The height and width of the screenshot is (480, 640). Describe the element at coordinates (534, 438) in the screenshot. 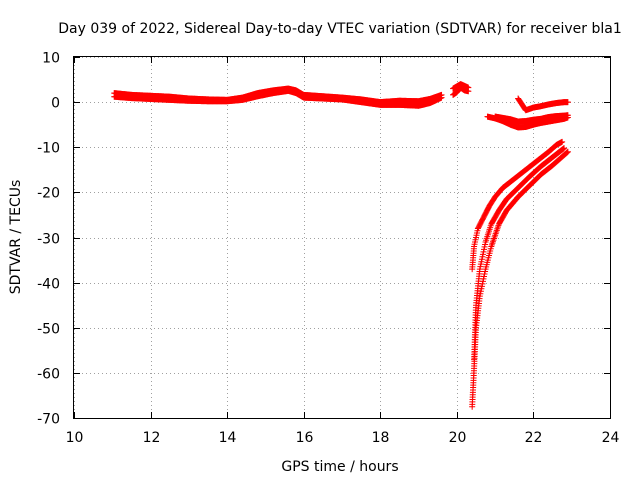

I see `x-tick-label: 22` at that location.